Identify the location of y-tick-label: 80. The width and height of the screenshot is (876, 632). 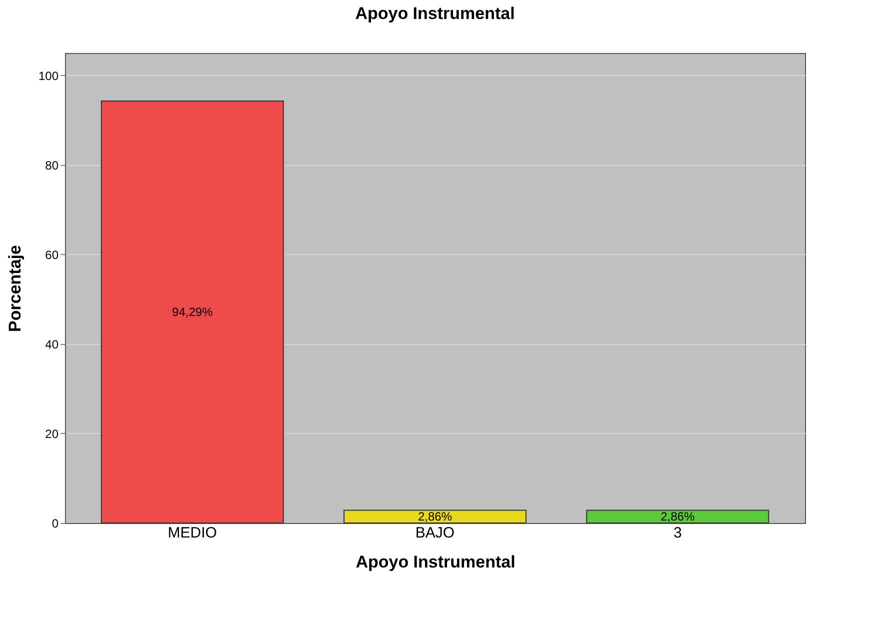
(52, 165).